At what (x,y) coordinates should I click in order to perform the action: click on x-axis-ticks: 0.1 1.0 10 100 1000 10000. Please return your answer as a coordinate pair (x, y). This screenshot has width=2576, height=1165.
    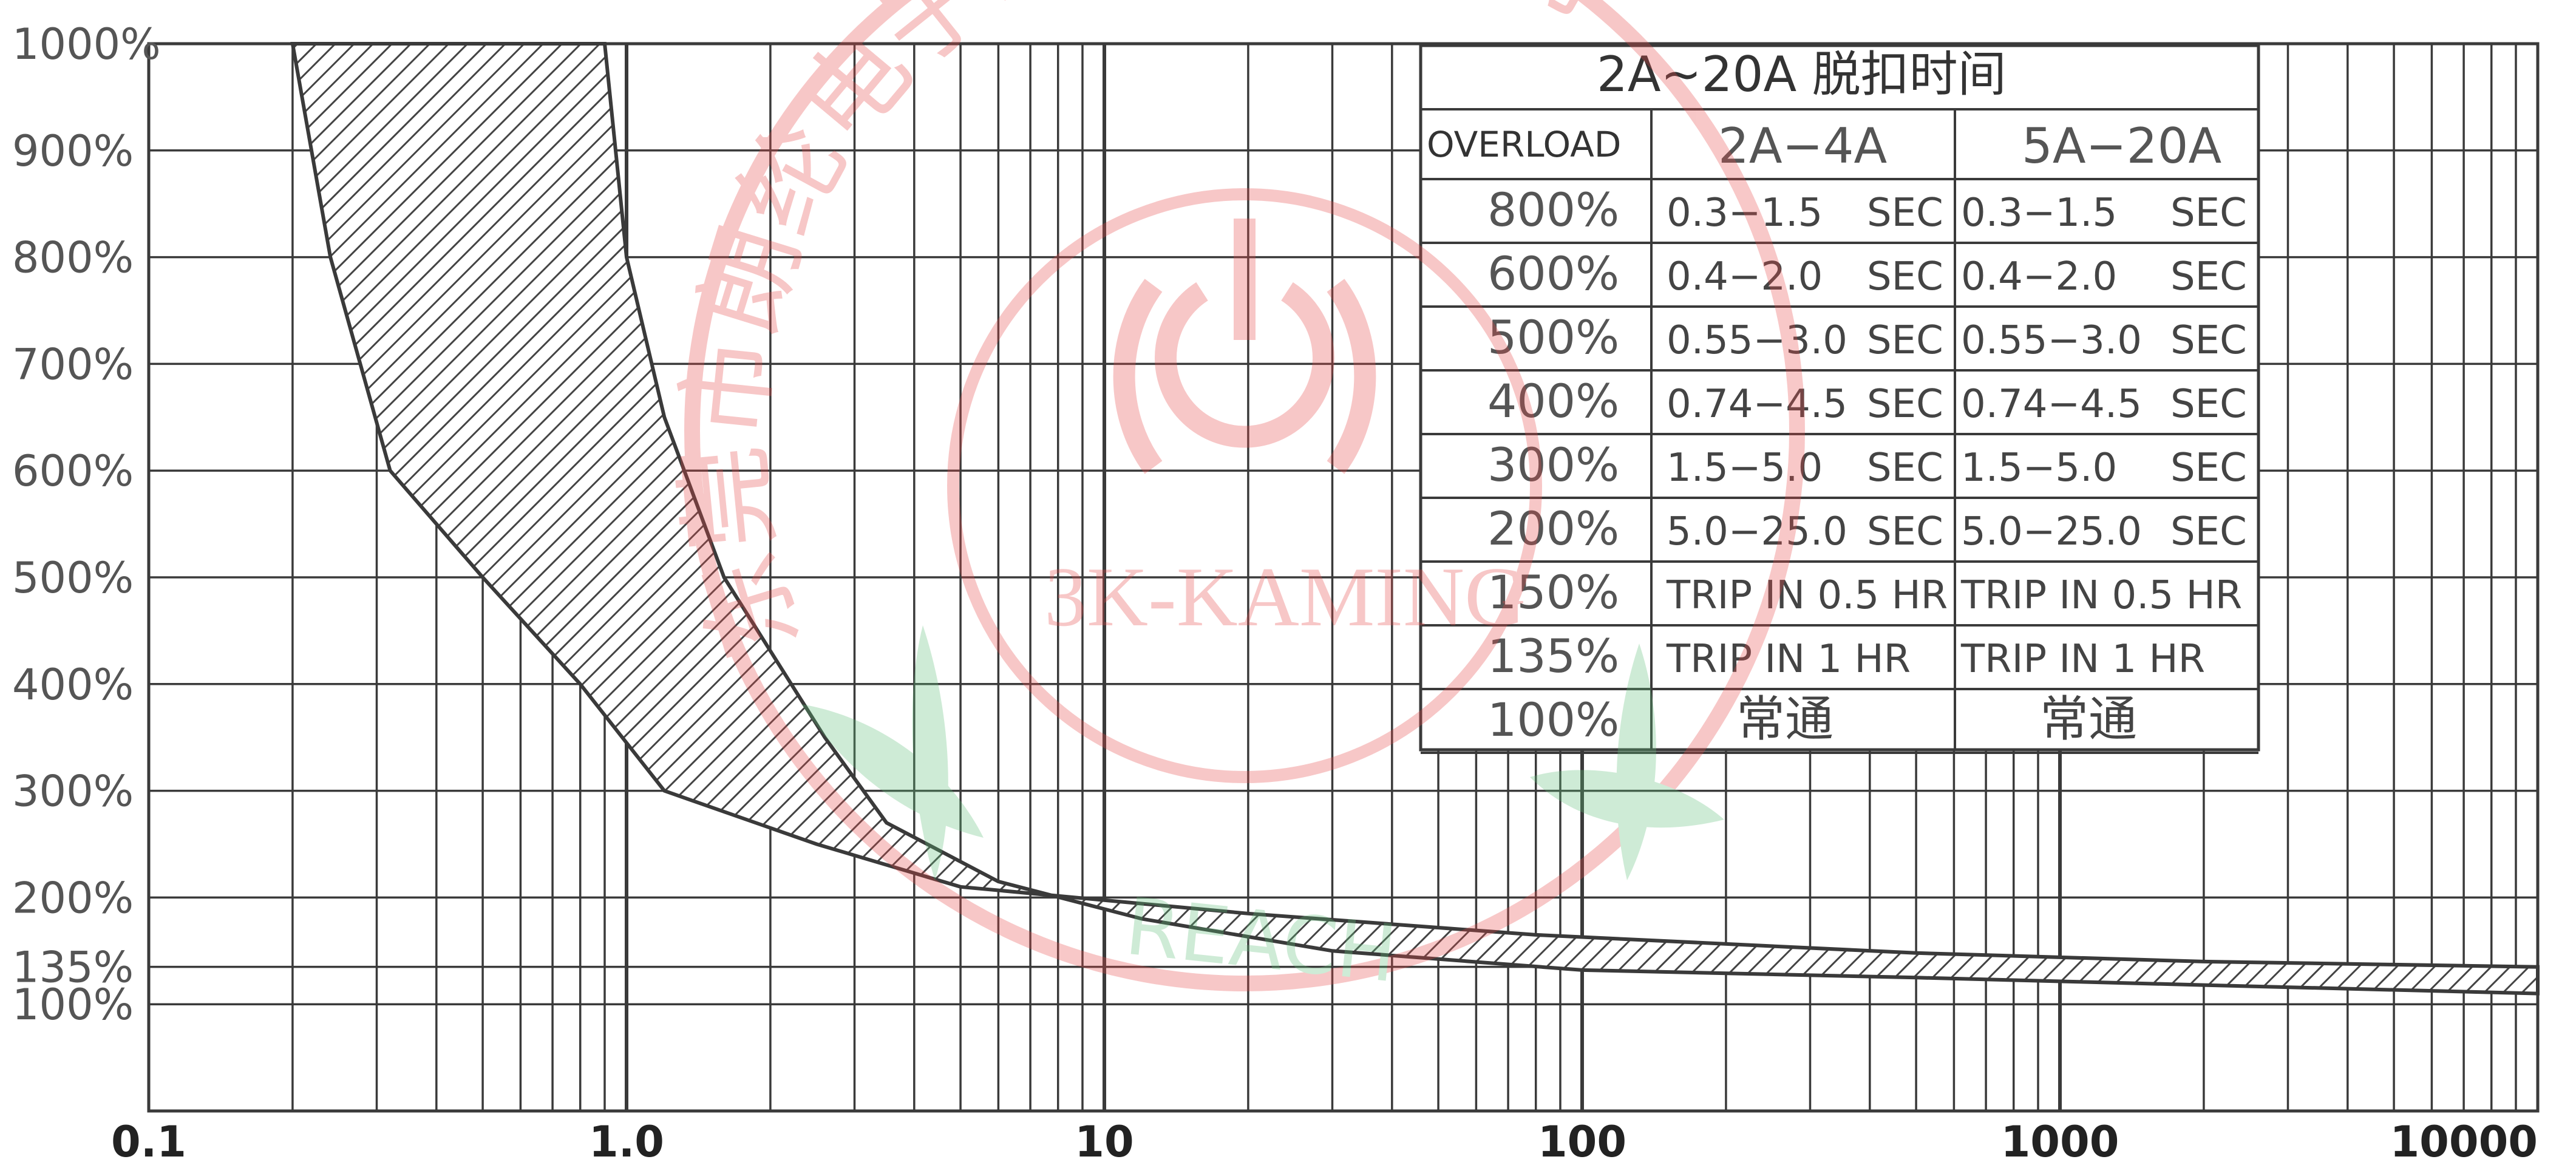
    Looking at the image, I should click on (1324, 1141).